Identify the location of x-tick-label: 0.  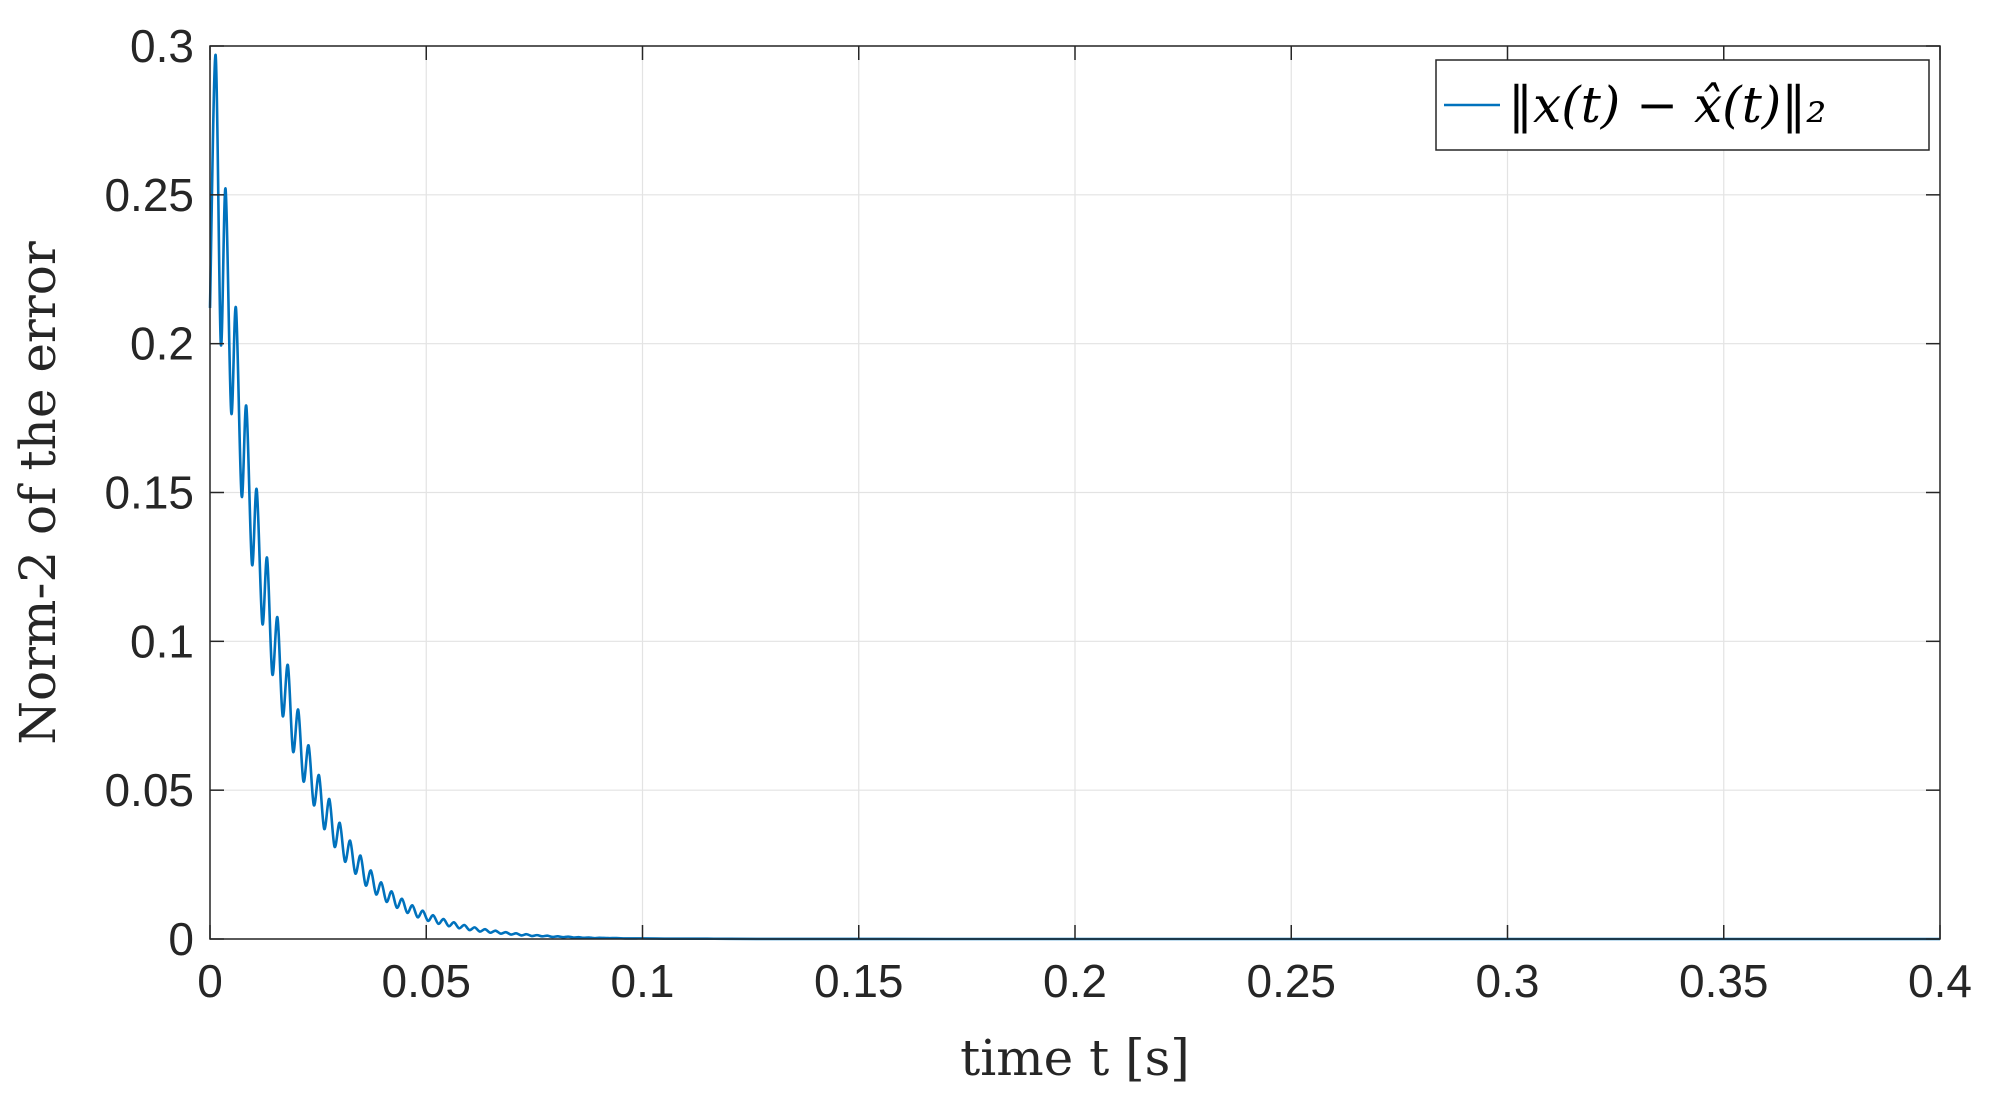
(210, 981).